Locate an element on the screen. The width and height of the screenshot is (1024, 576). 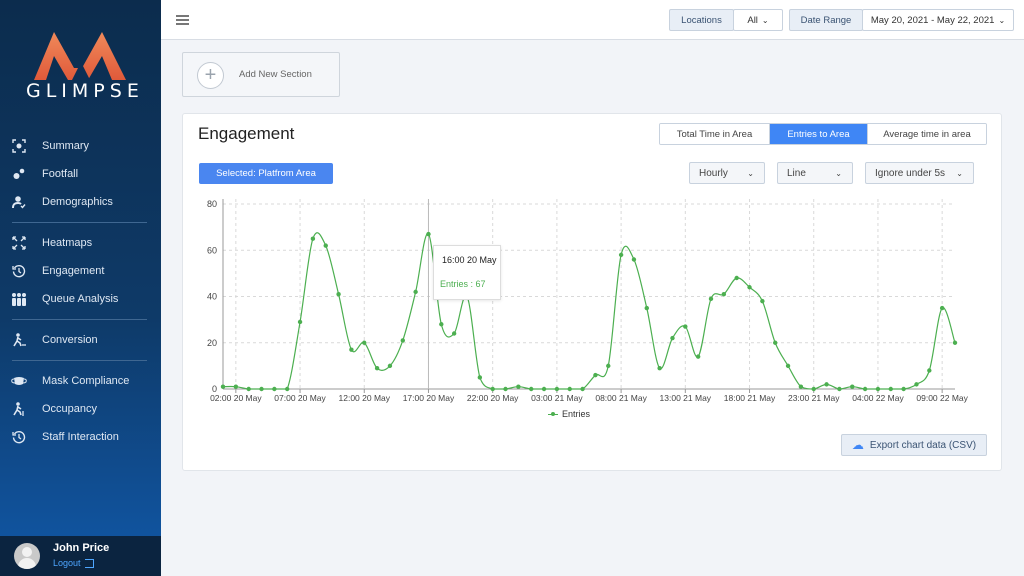
locations-label-button: Locations is located at coordinates (701, 20).